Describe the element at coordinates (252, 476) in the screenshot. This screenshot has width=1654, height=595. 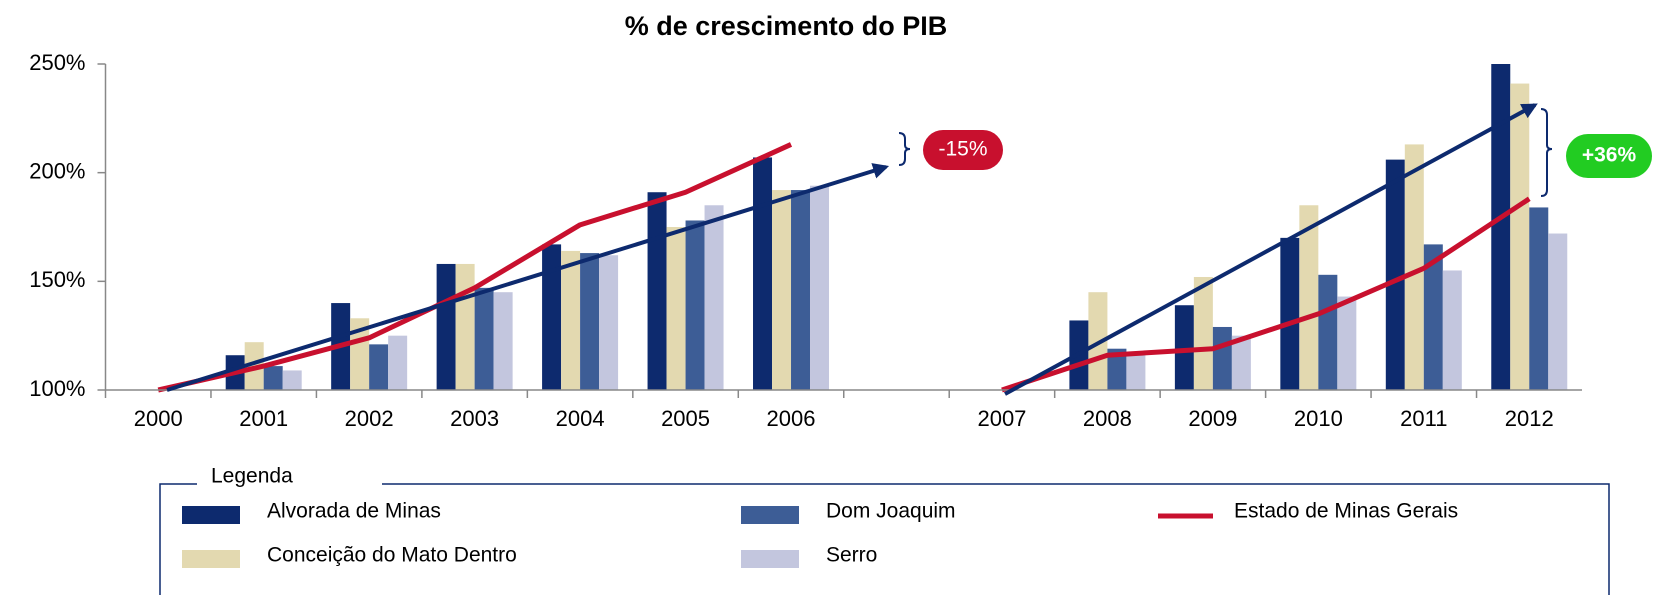
I see `legend-title: Legenda` at that location.